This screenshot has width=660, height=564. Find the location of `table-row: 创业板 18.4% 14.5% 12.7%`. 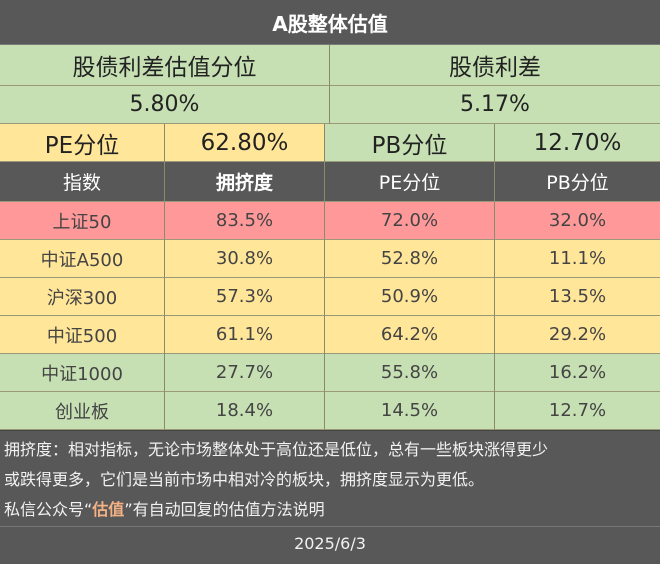

table-row: 创业板 18.4% 14.5% 12.7% is located at coordinates (330, 411).